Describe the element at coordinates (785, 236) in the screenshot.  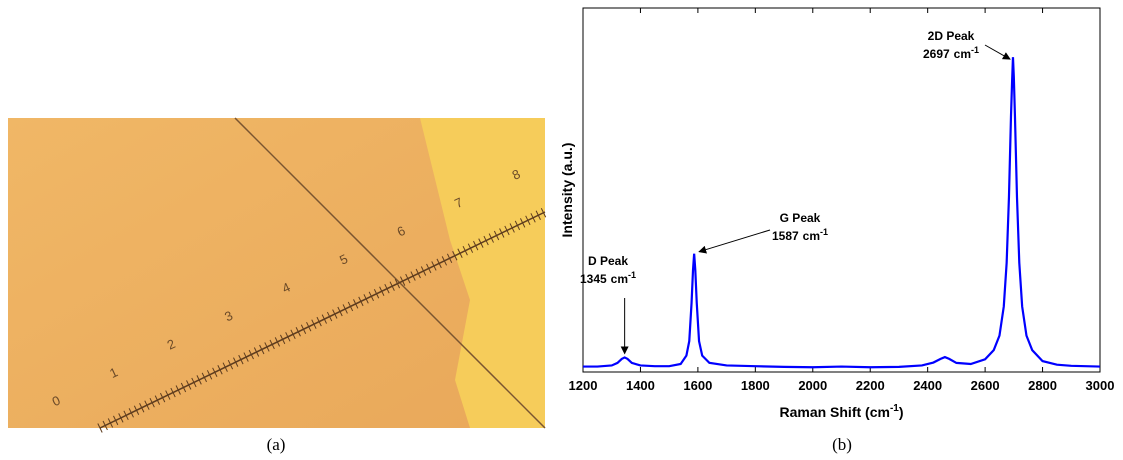
I see `annotation-number: 1587` at that location.